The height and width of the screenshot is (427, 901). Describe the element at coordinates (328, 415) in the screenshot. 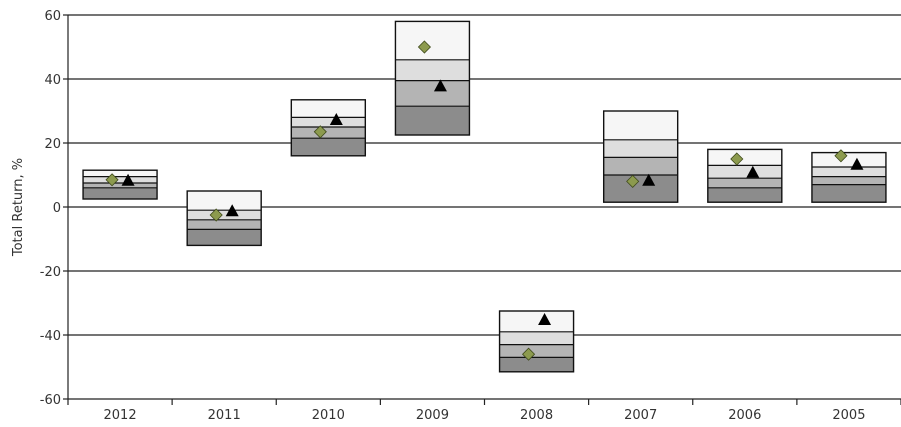

I see `x-tick-label: 2010` at that location.